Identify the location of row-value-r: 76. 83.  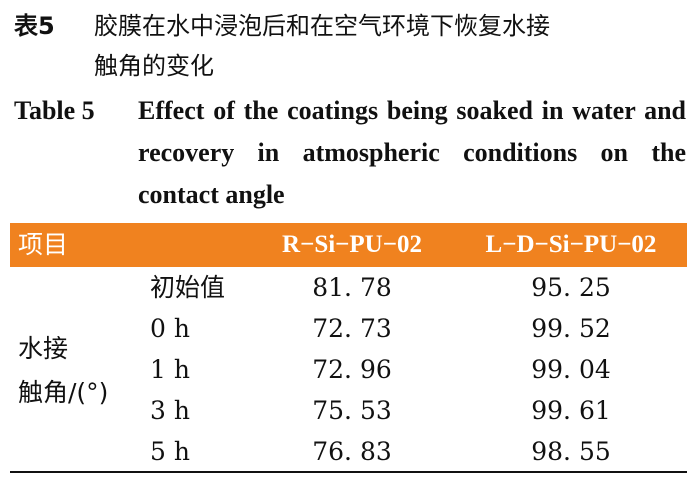
(352, 451).